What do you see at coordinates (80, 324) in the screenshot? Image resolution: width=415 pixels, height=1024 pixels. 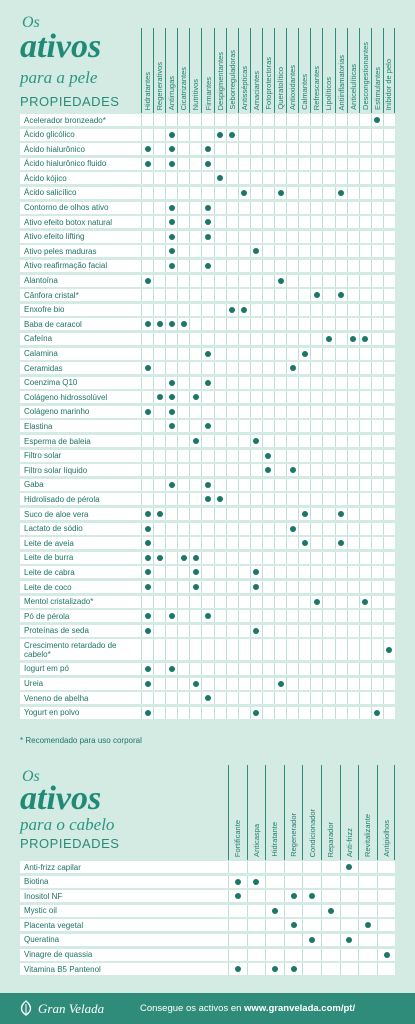 I see `row-name: Baba de caracol` at bounding box center [80, 324].